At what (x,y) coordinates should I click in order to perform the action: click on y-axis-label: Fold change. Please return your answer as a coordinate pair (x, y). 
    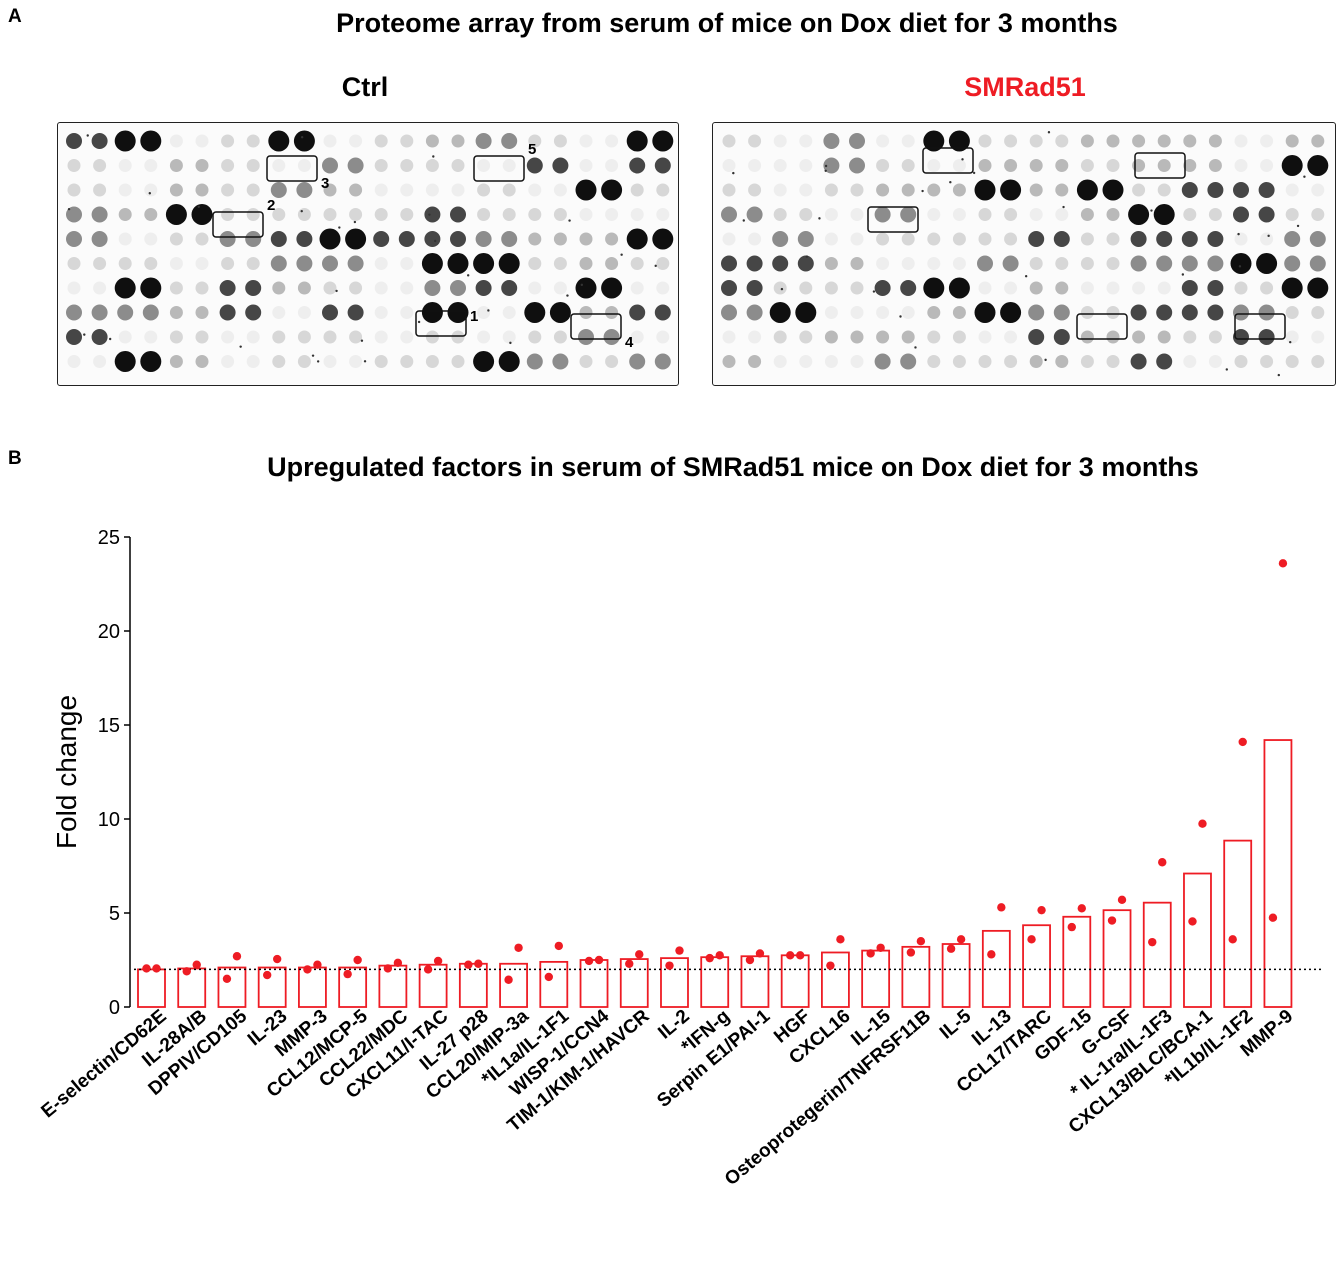
    Looking at the image, I should click on (66, 772).